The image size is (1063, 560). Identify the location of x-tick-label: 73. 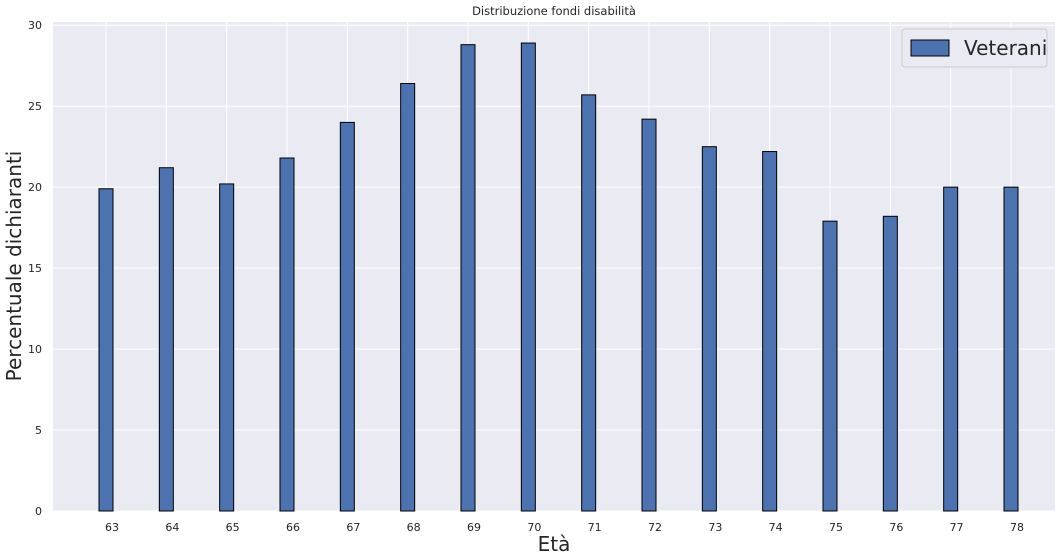
(715, 527).